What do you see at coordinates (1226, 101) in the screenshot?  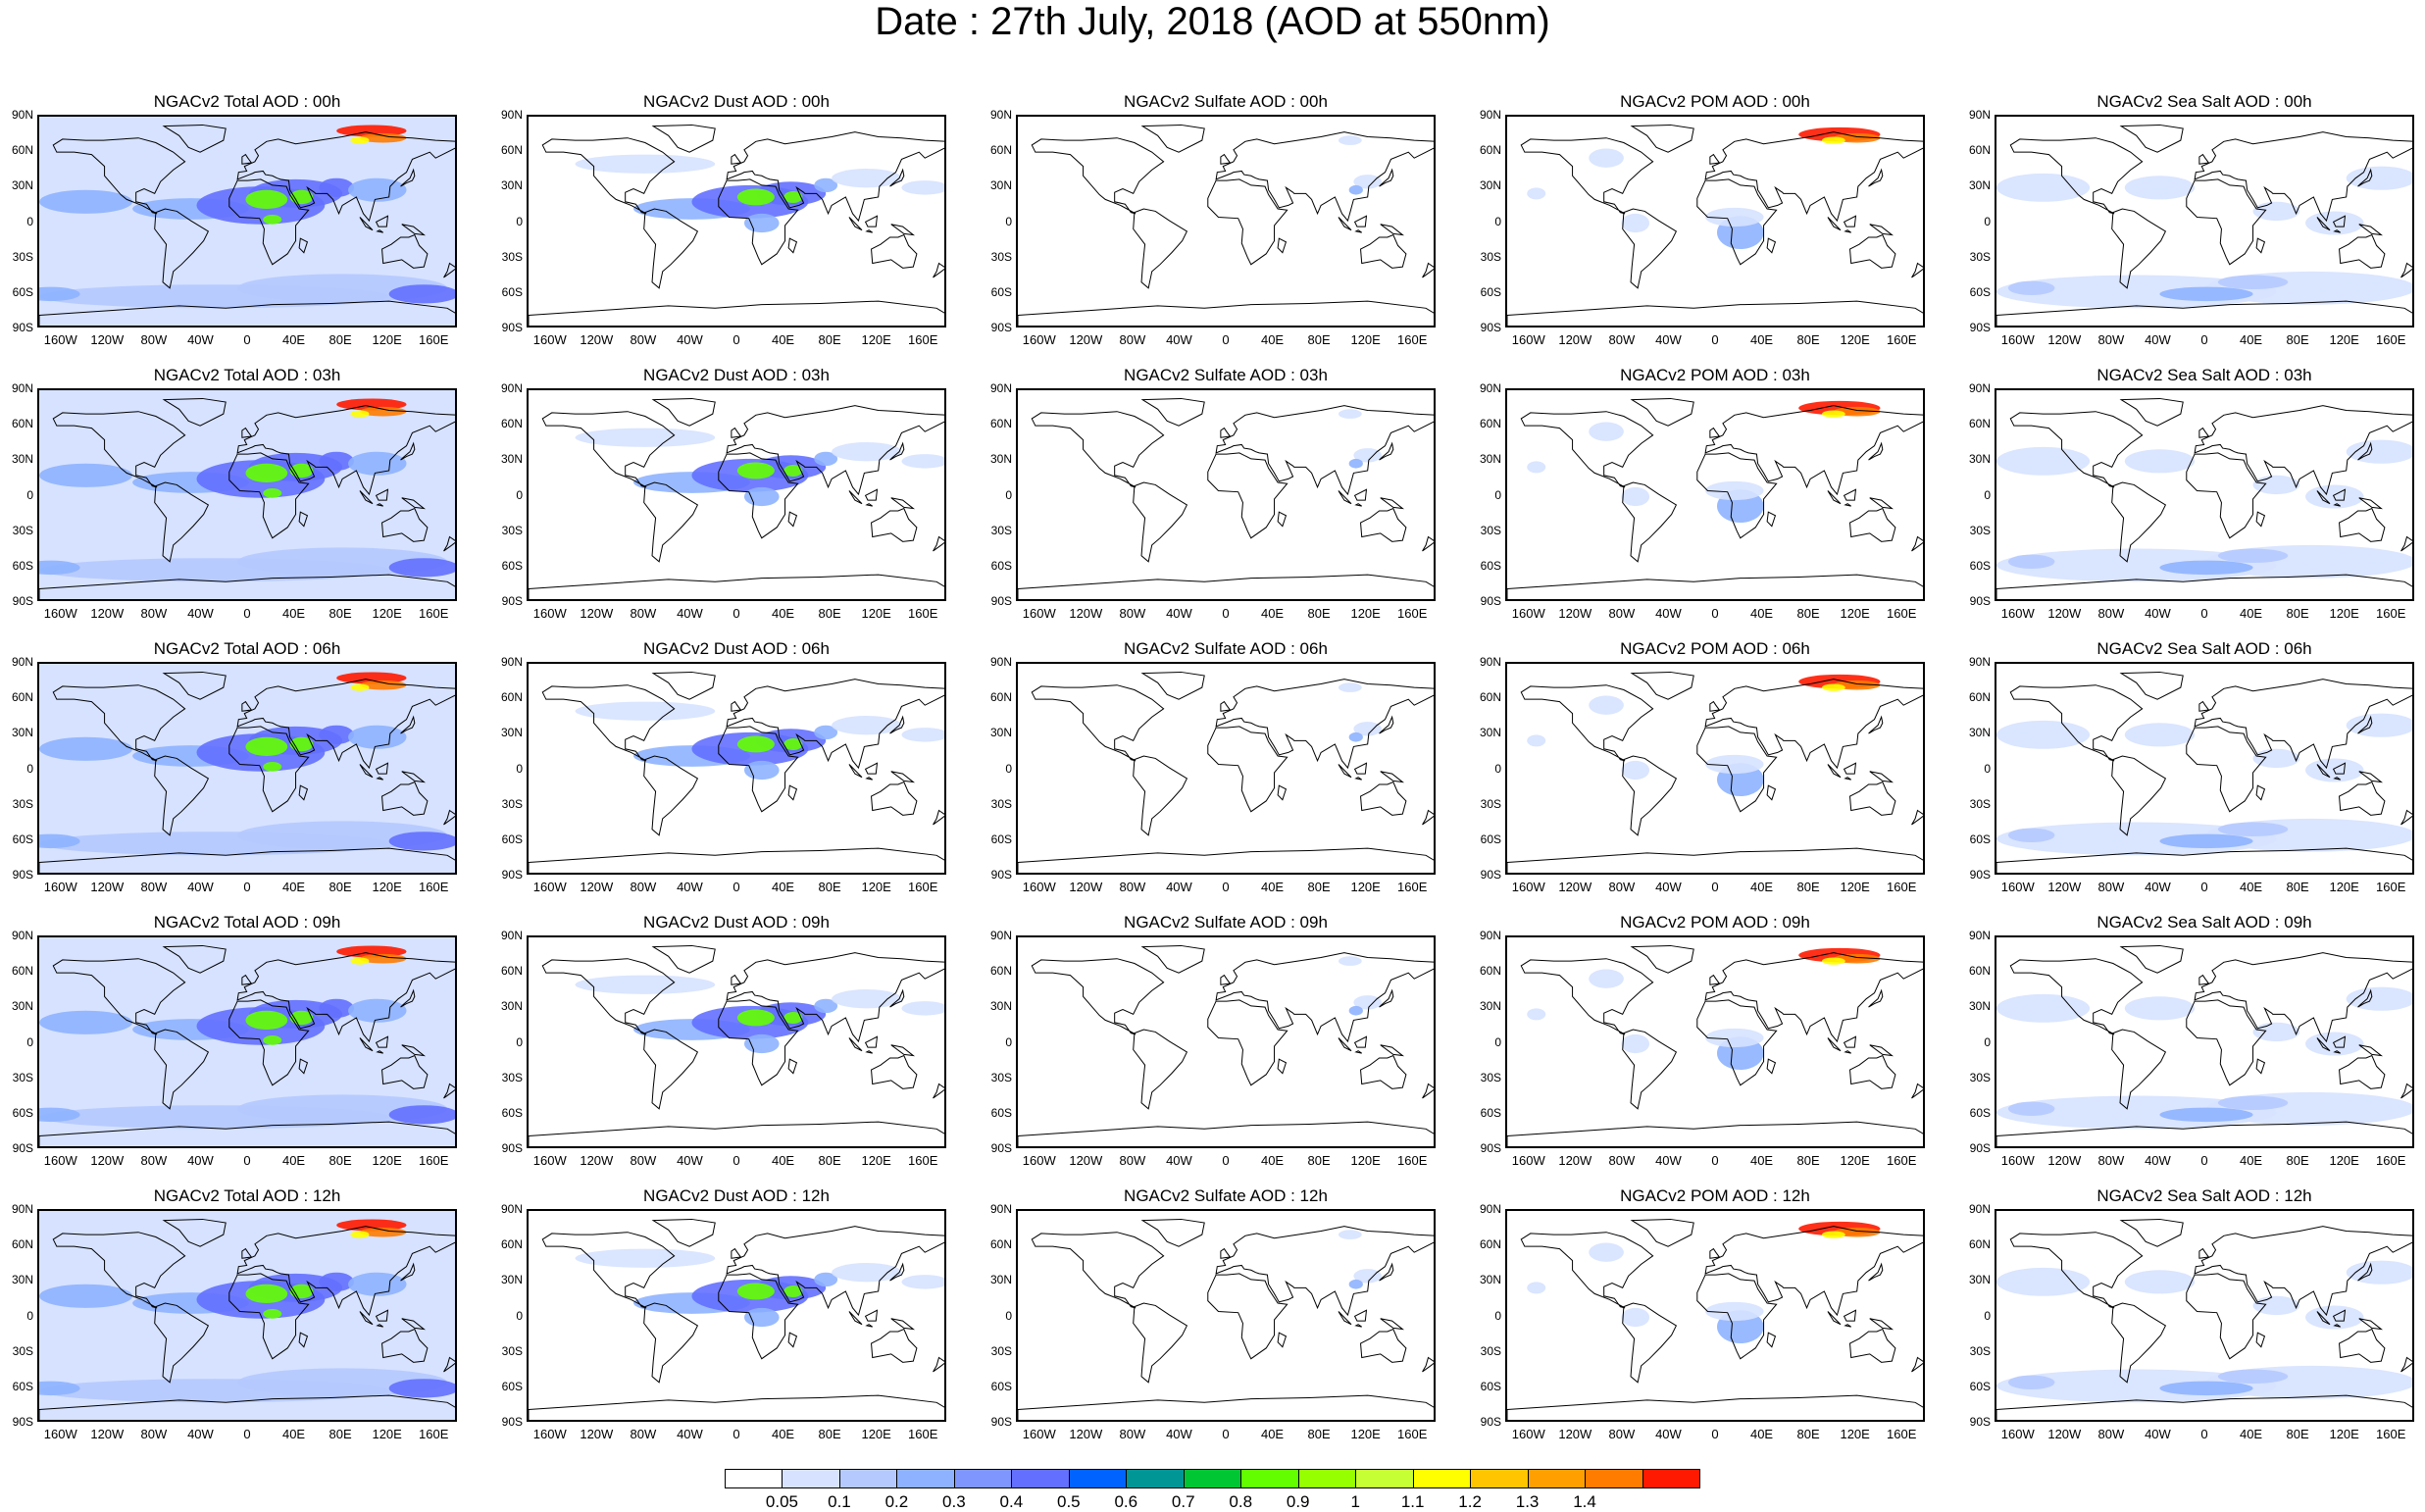 I see `panel-title: NGACv2 Sulfate AOD : 00h` at bounding box center [1226, 101].